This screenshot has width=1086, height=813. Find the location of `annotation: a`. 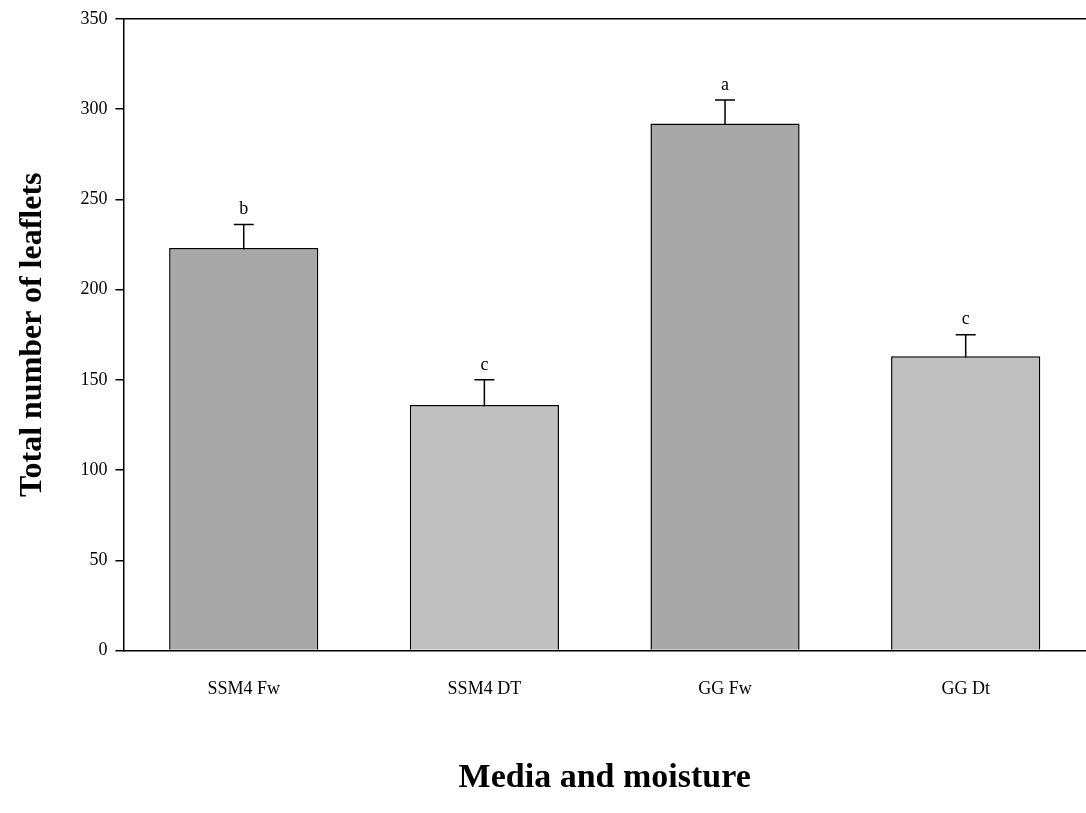

annotation: a is located at coordinates (725, 83).